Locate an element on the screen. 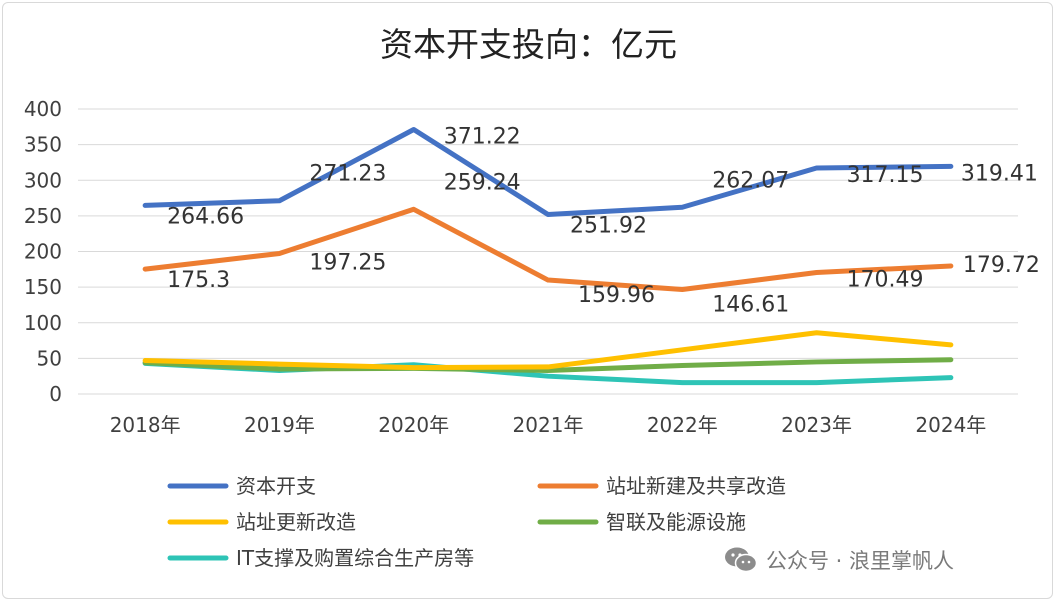 The width and height of the screenshot is (1057, 603). x-tick-label: 2021年 is located at coordinates (548, 425).